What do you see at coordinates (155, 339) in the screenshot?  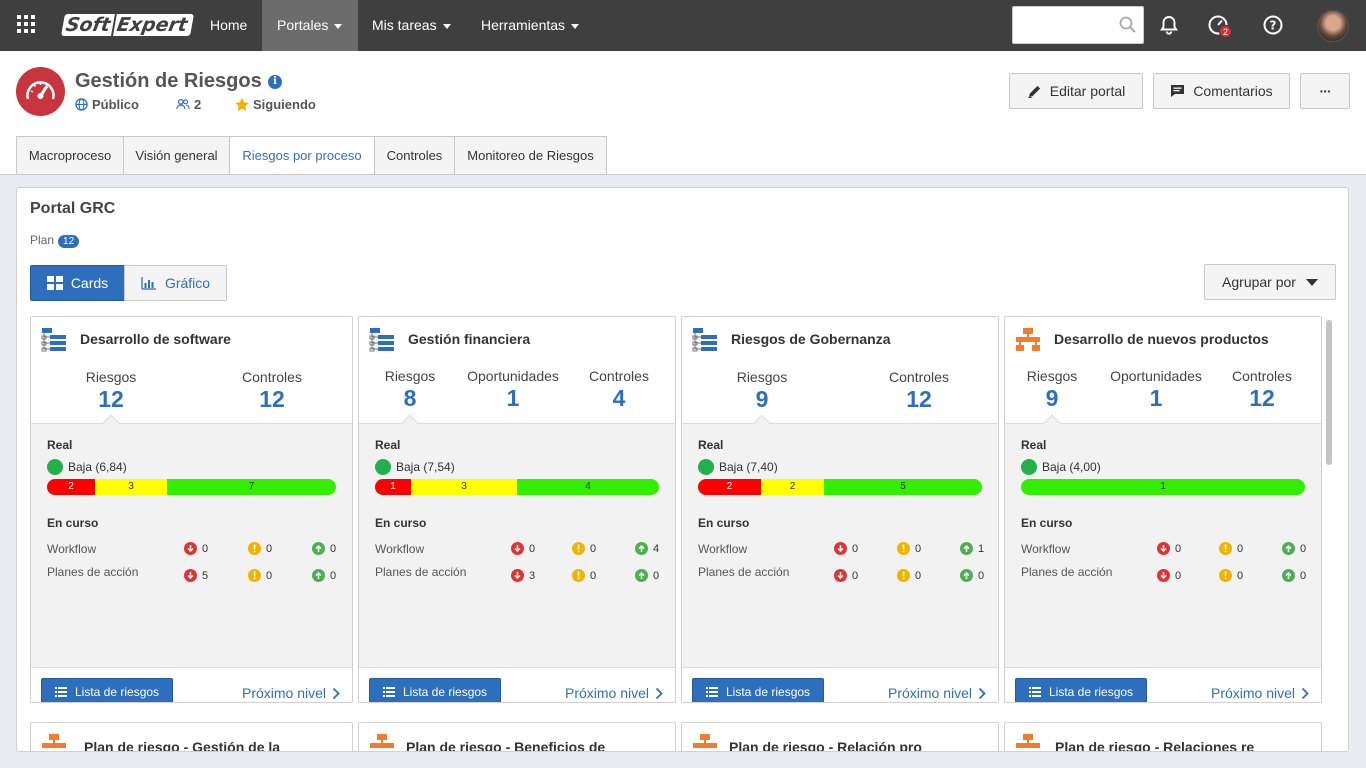 I see `card-title: Desarrollo de software` at bounding box center [155, 339].